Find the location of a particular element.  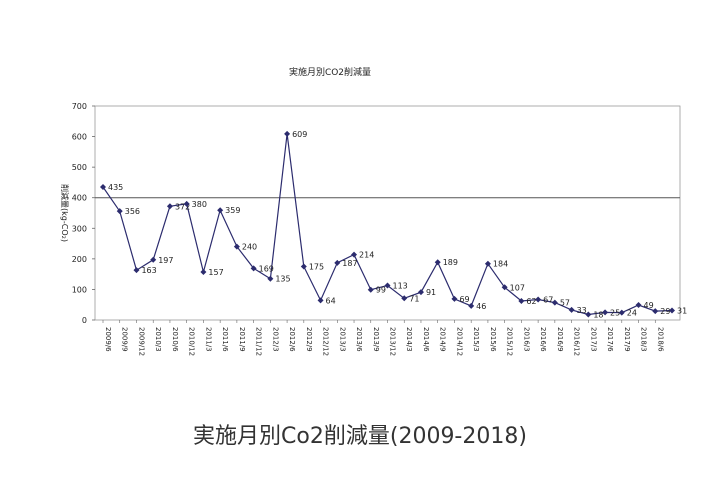

y-tick-label: 300 is located at coordinates (79, 228).